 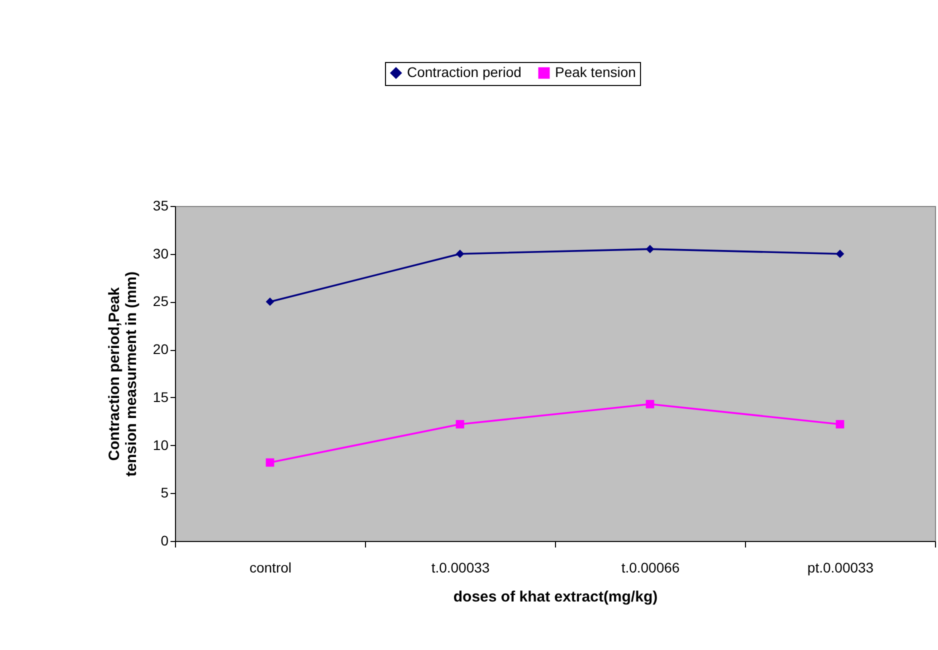 What do you see at coordinates (164, 540) in the screenshot?
I see `y-tick-label: 0` at bounding box center [164, 540].